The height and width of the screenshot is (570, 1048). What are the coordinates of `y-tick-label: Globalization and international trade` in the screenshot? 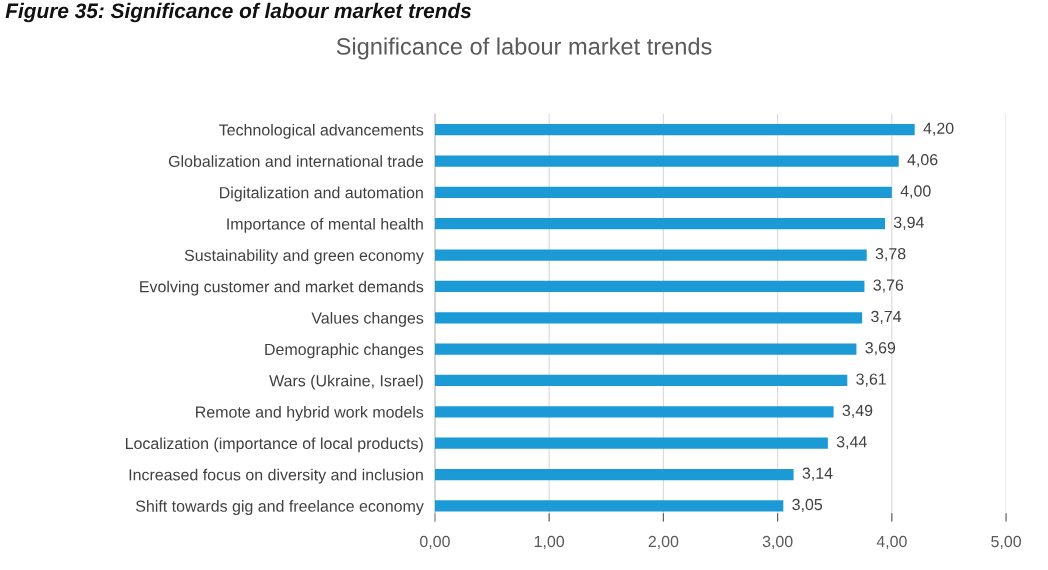 It's located at (296, 161).